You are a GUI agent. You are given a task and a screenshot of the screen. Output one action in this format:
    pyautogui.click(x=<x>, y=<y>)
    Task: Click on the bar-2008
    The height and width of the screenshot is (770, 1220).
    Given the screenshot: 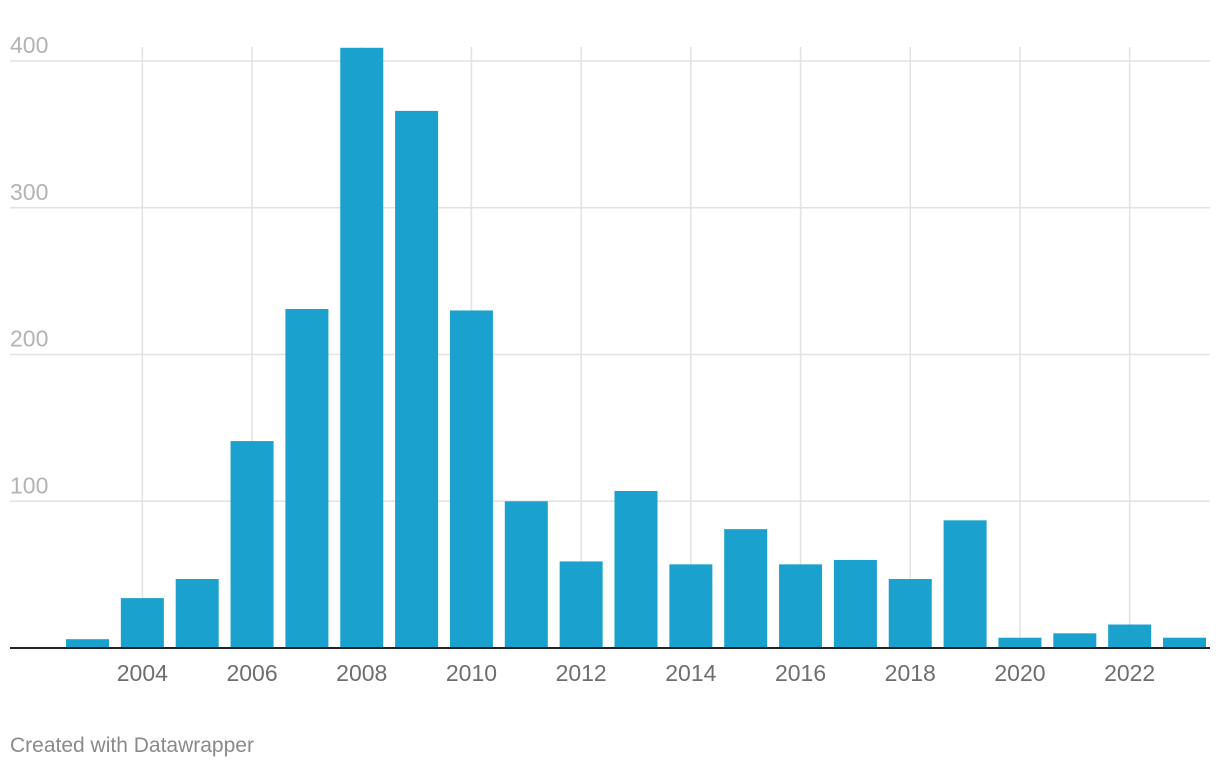 What is the action you would take?
    pyautogui.click(x=362, y=348)
    